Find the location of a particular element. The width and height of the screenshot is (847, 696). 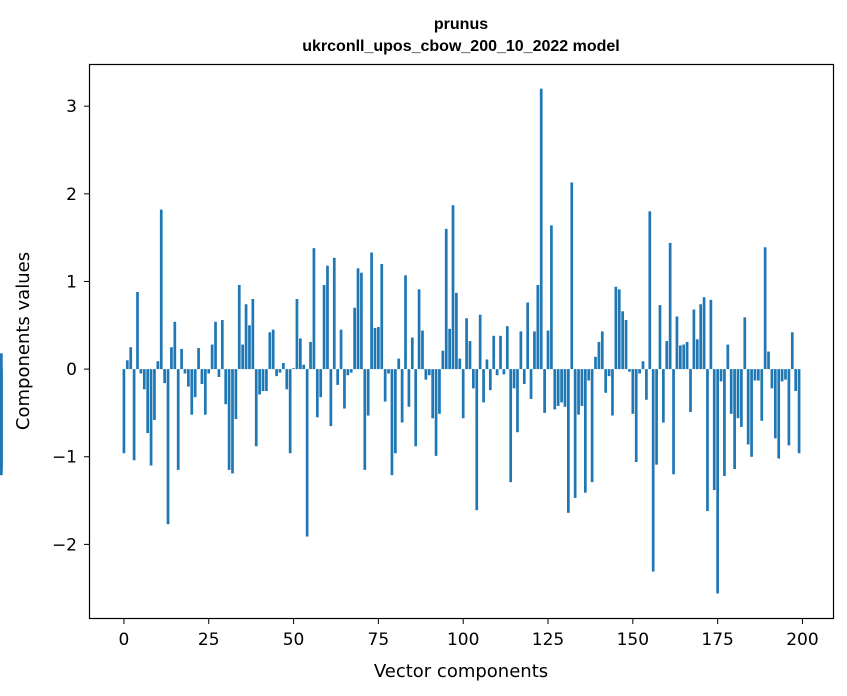

x-axis-ticks: 0 25 50 75 100 125 150 175 200 is located at coordinates (469, 634).